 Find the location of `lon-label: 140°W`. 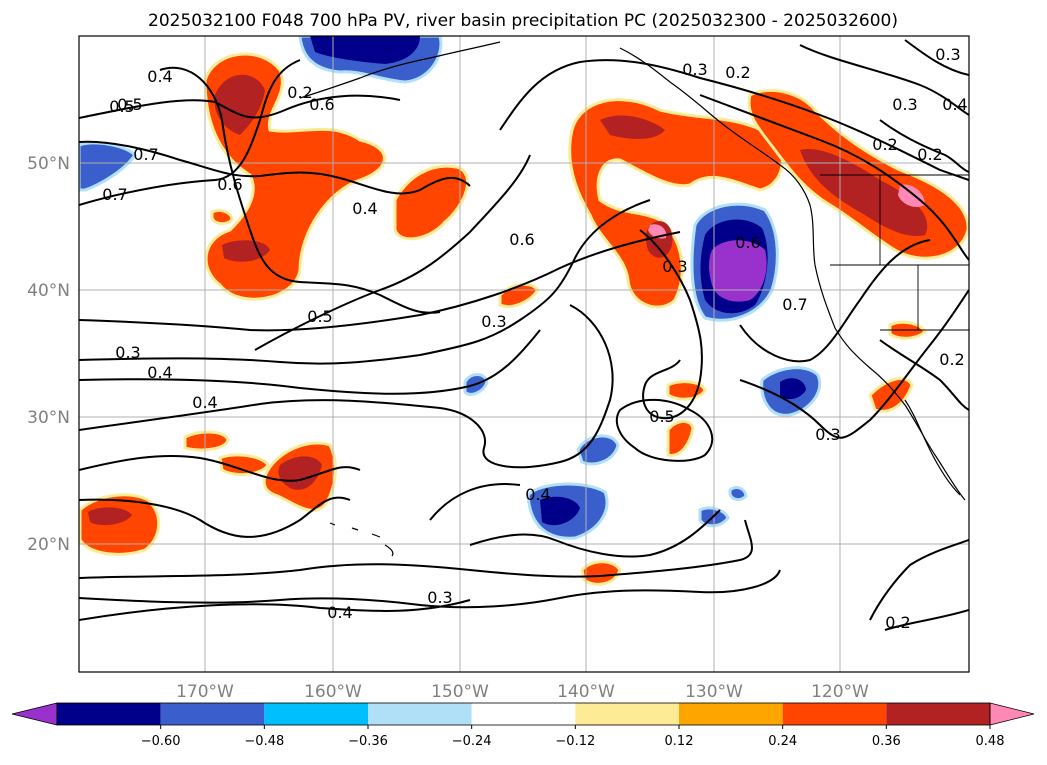

lon-label: 140°W is located at coordinates (586, 692).